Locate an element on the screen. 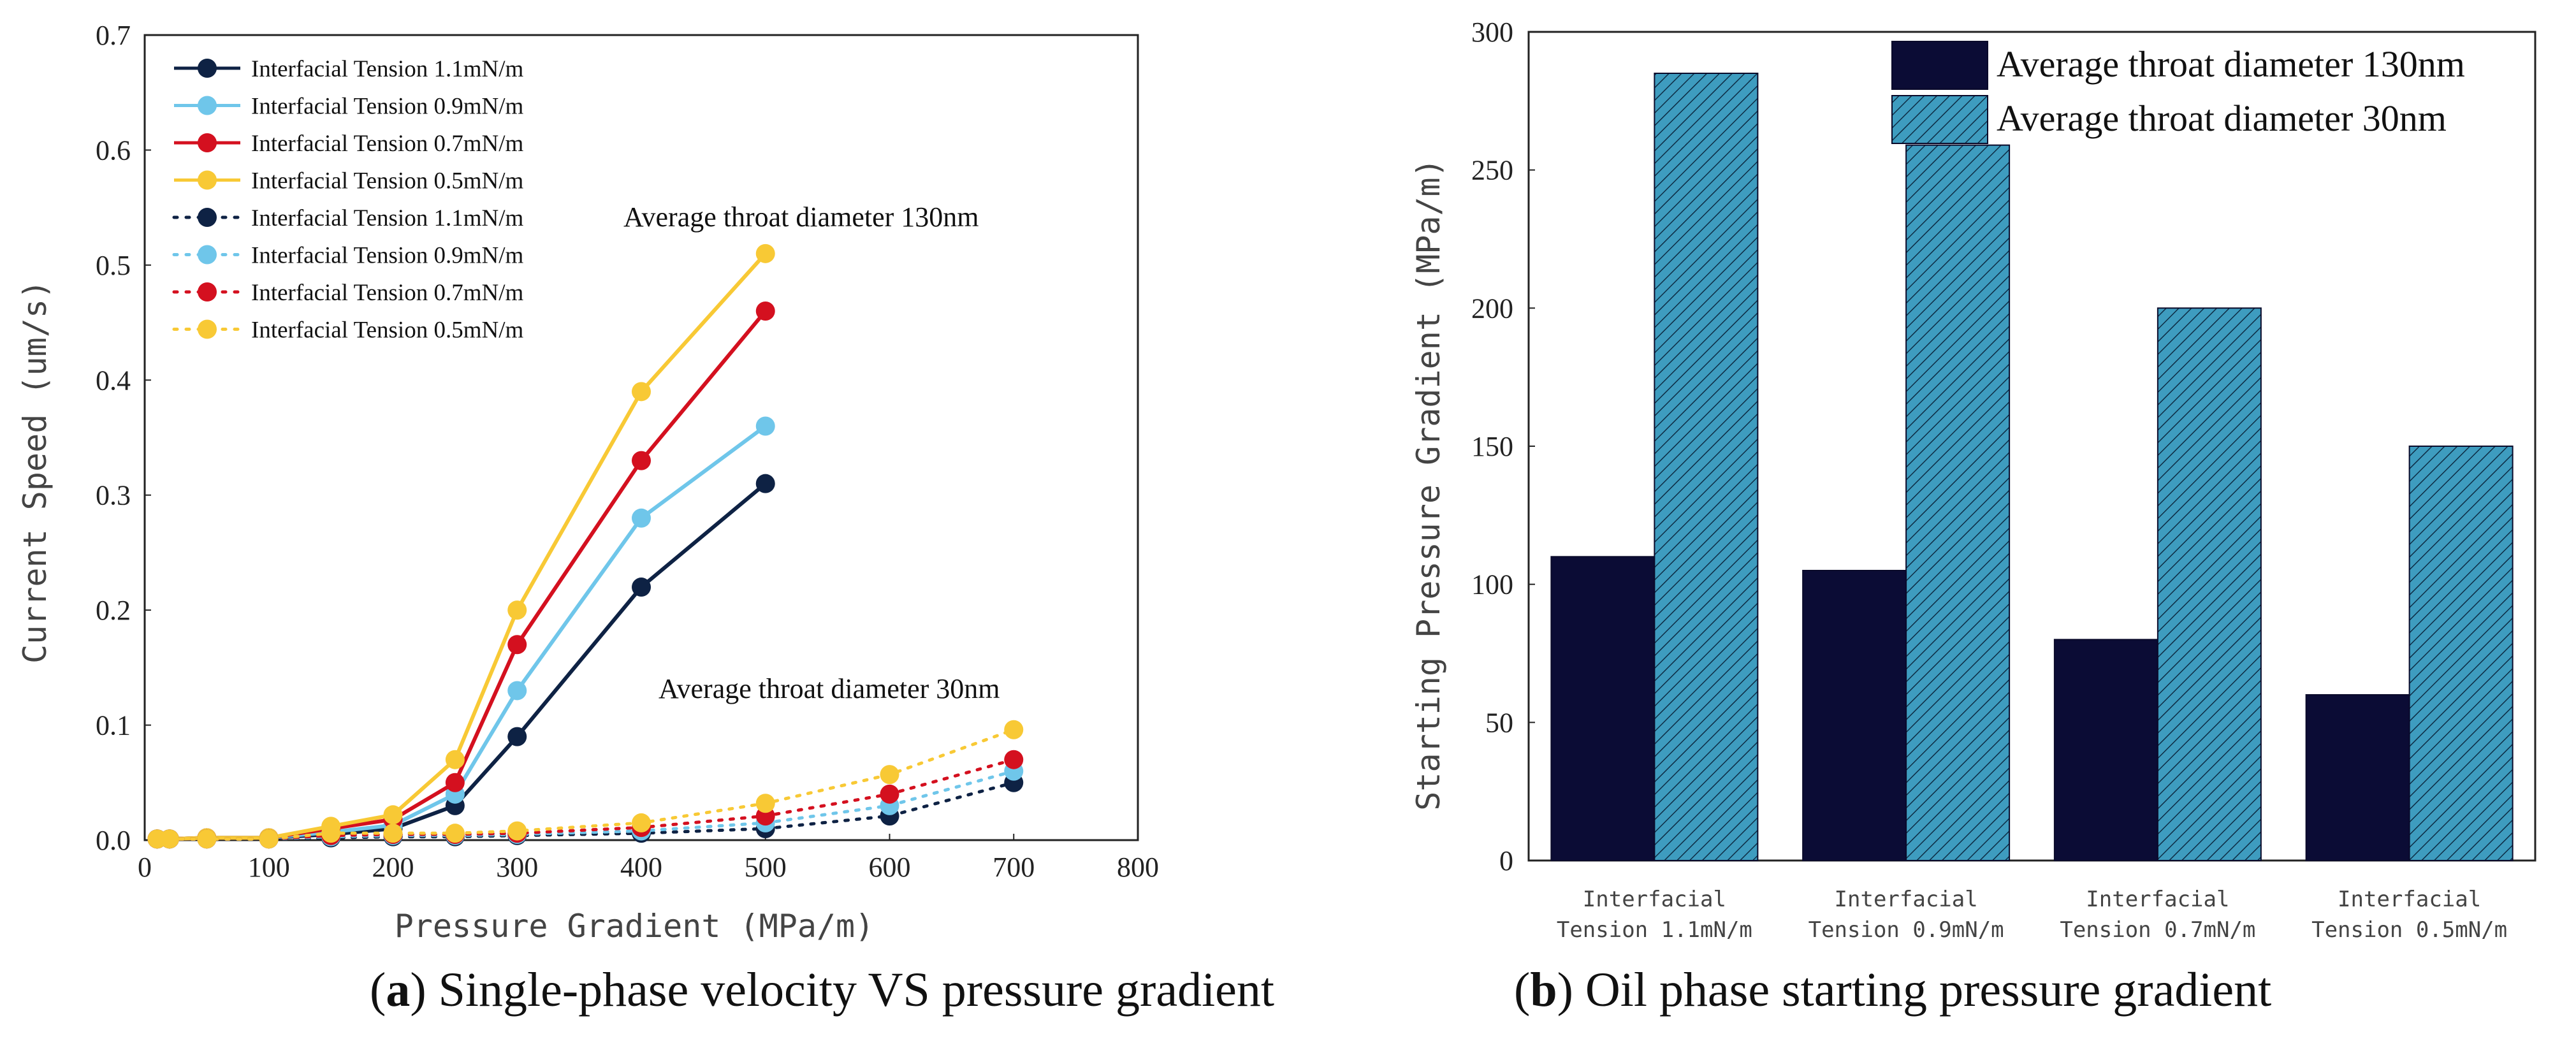 This screenshot has height=1039, width=2576. y-tick-label: 0.3 is located at coordinates (113, 495).